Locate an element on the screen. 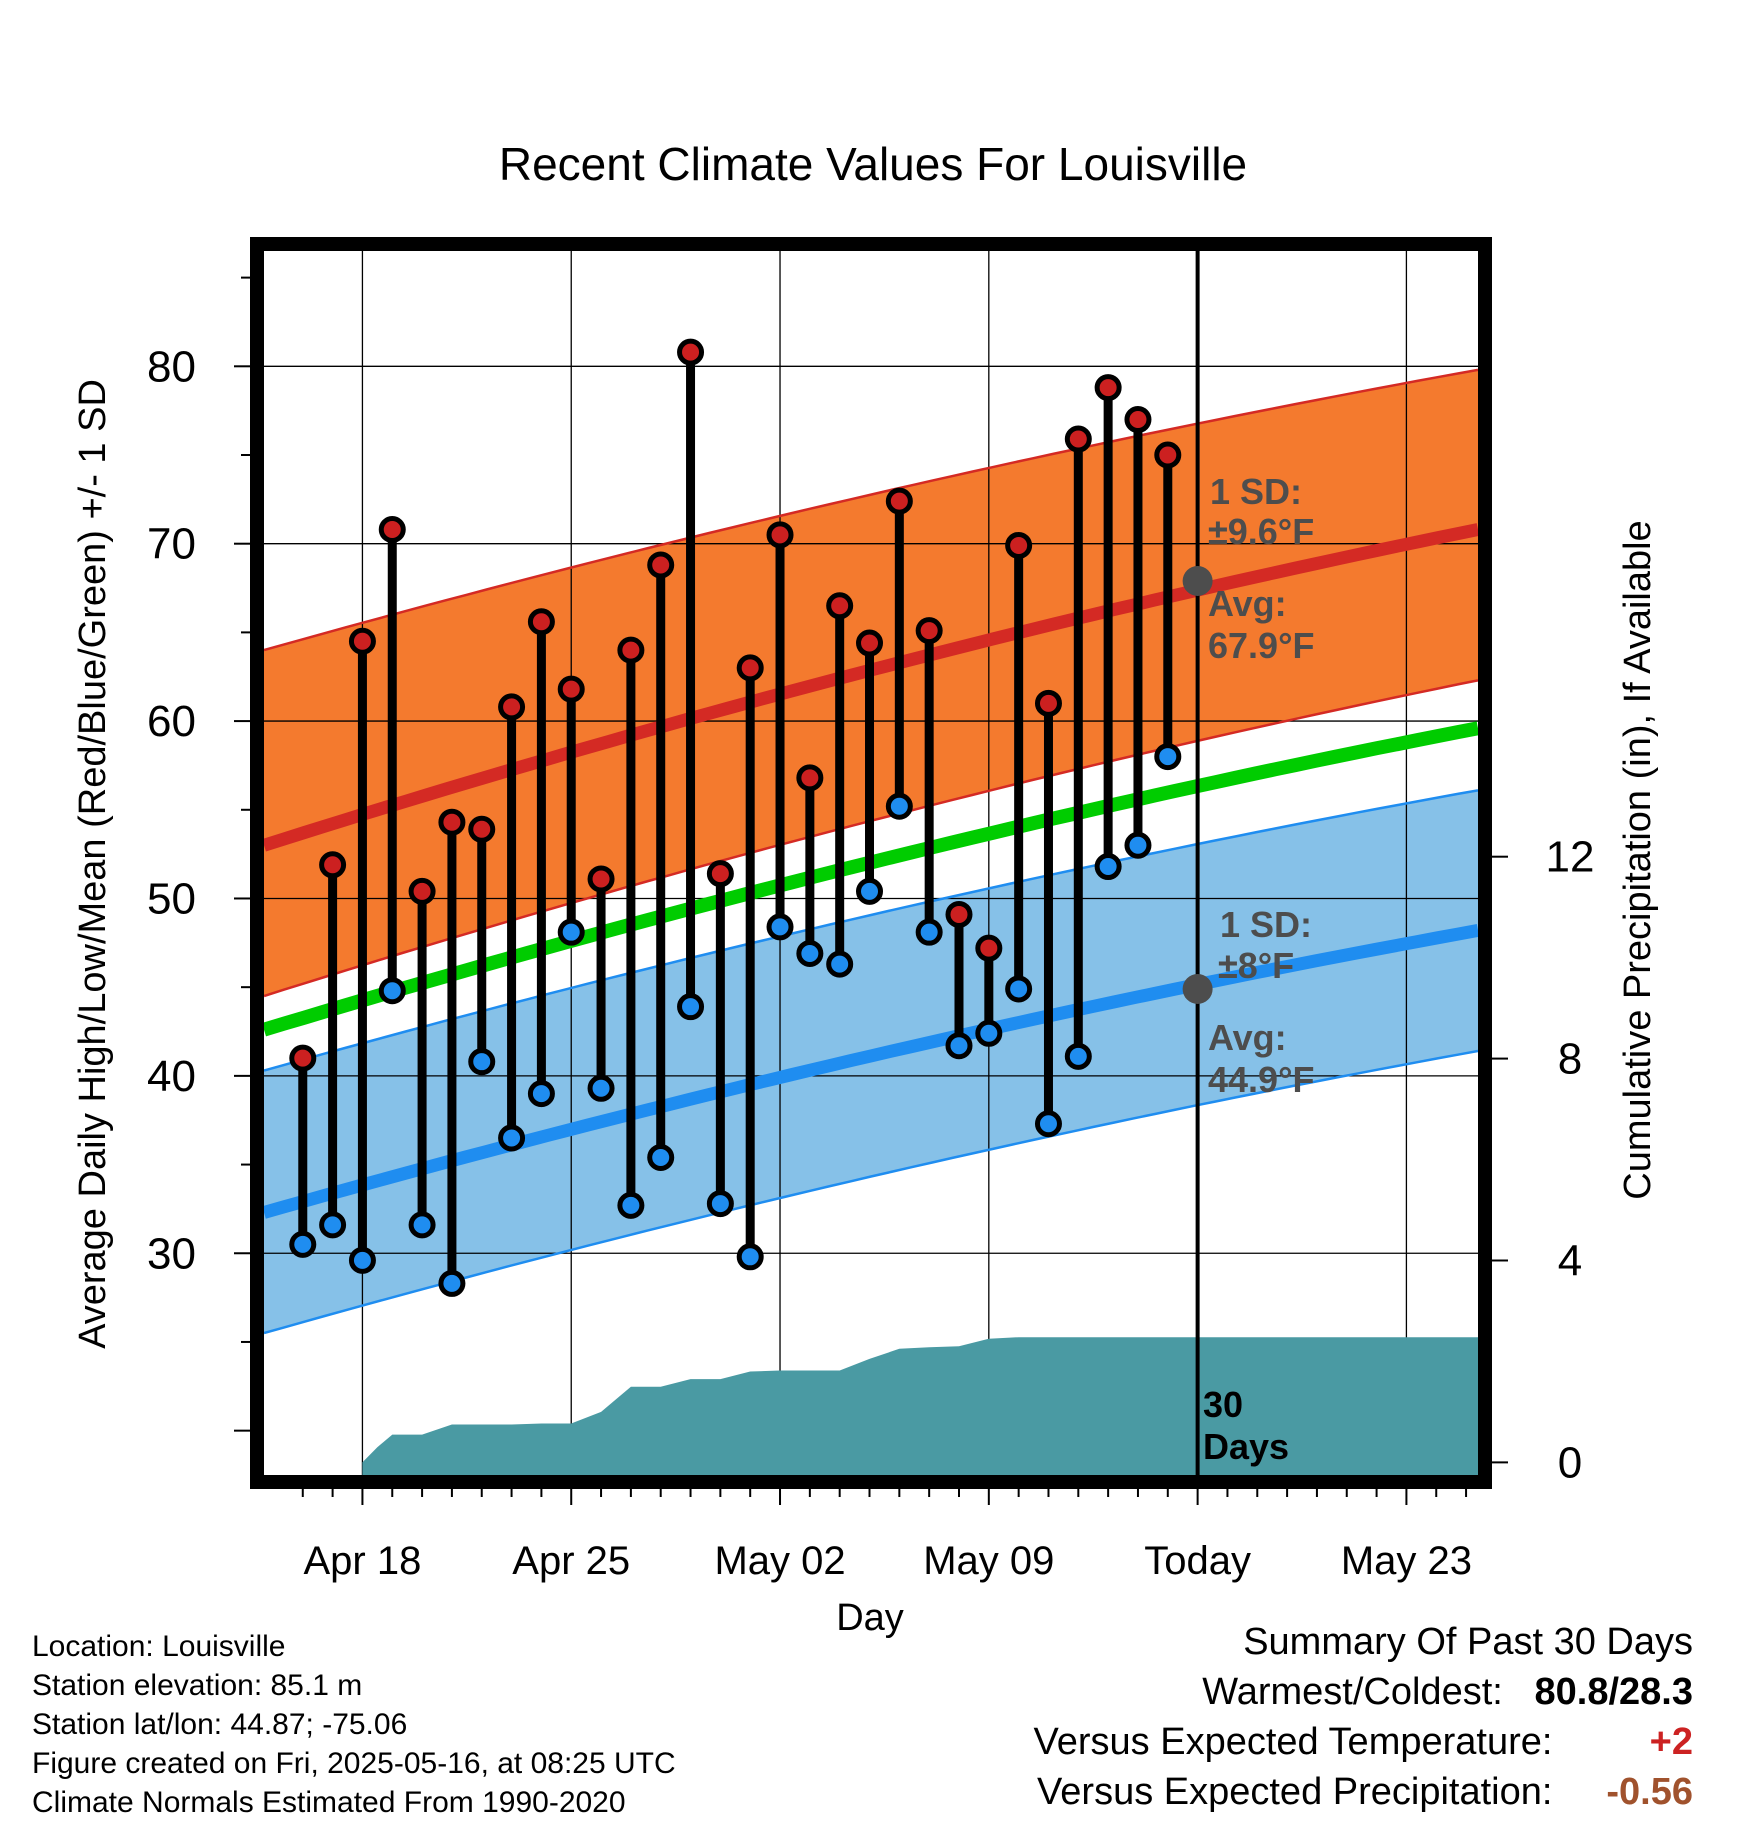  temperature-label: Versus Expected Temperature: is located at coordinates (1293, 1742).